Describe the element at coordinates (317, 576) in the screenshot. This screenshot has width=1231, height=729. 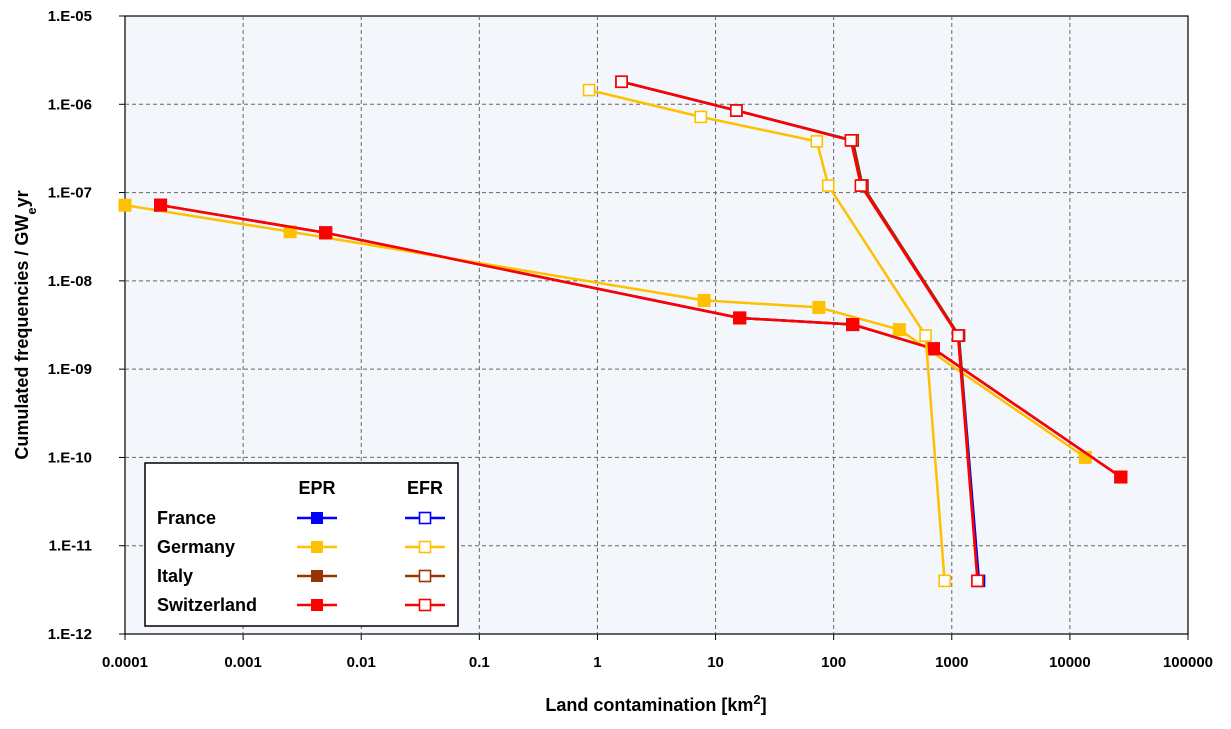
I see `legend-marker-italy-epr` at that location.